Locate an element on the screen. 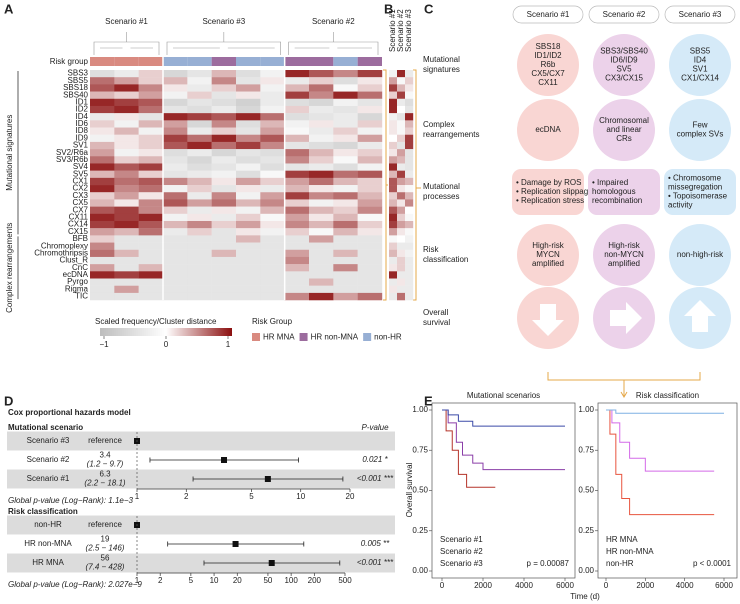  risk-legend-label: non-HR is located at coordinates (388, 337).